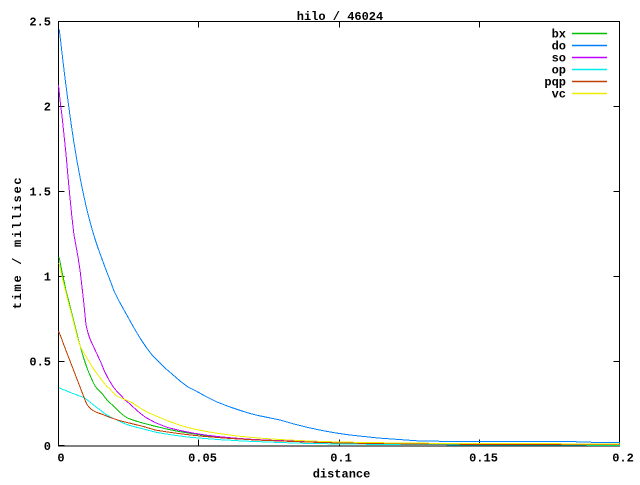  What do you see at coordinates (483, 459) in the screenshot?
I see `svg-text: 0.15` at bounding box center [483, 459].